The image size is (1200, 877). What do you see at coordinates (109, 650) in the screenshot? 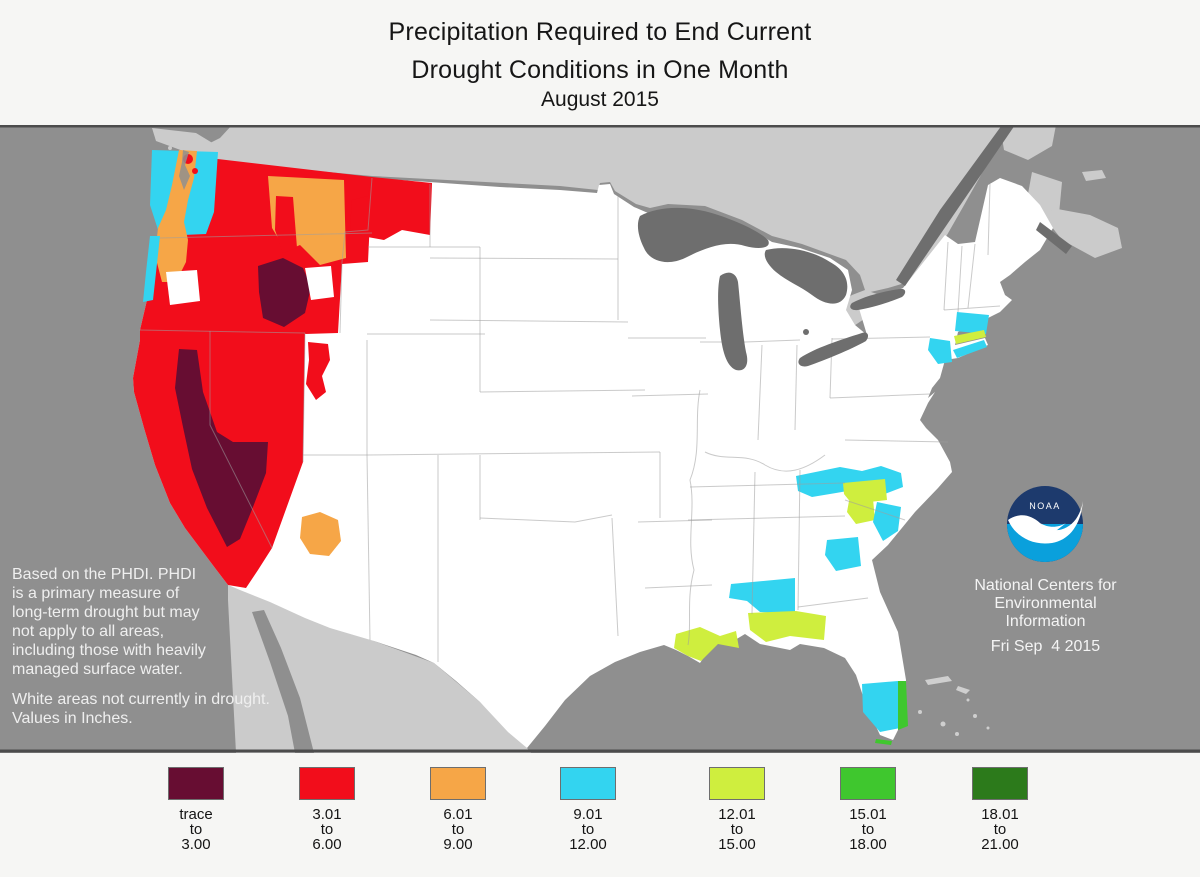
I see `phdi-note-line: including those with heavily` at bounding box center [109, 650].